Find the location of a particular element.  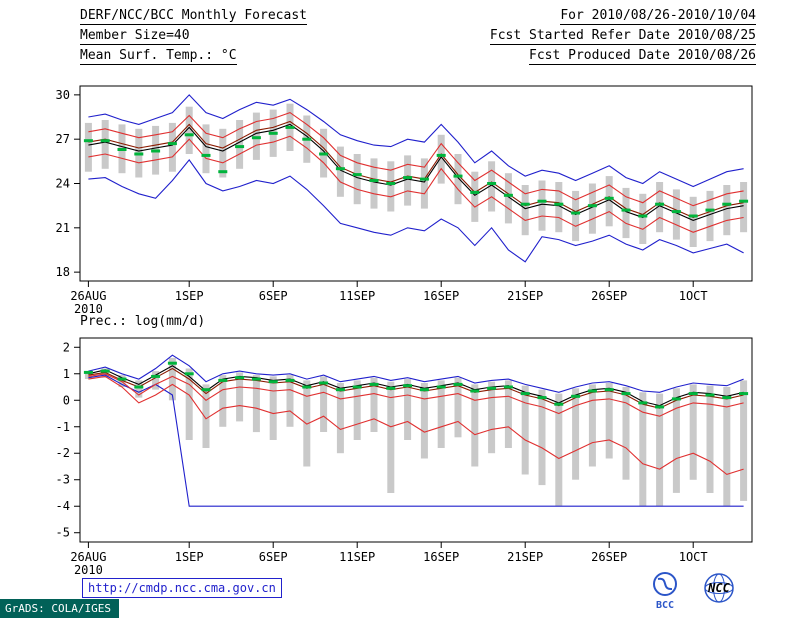

ncc-logo: NCC is located at coordinates (719, 590).